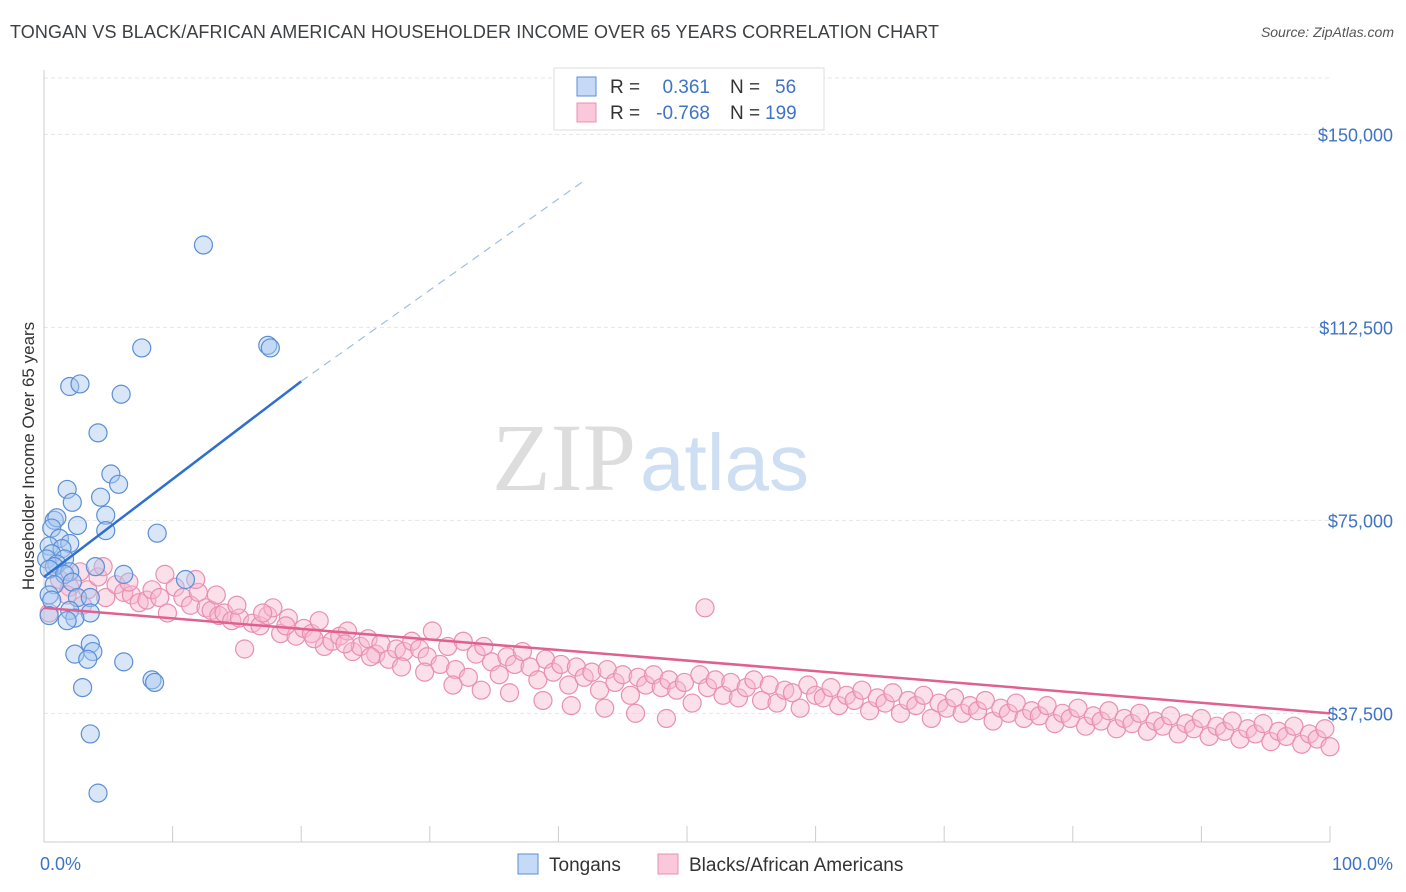 This screenshot has width=1406, height=892. What do you see at coordinates (689, 99) in the screenshot?
I see `legend-box` at bounding box center [689, 99].